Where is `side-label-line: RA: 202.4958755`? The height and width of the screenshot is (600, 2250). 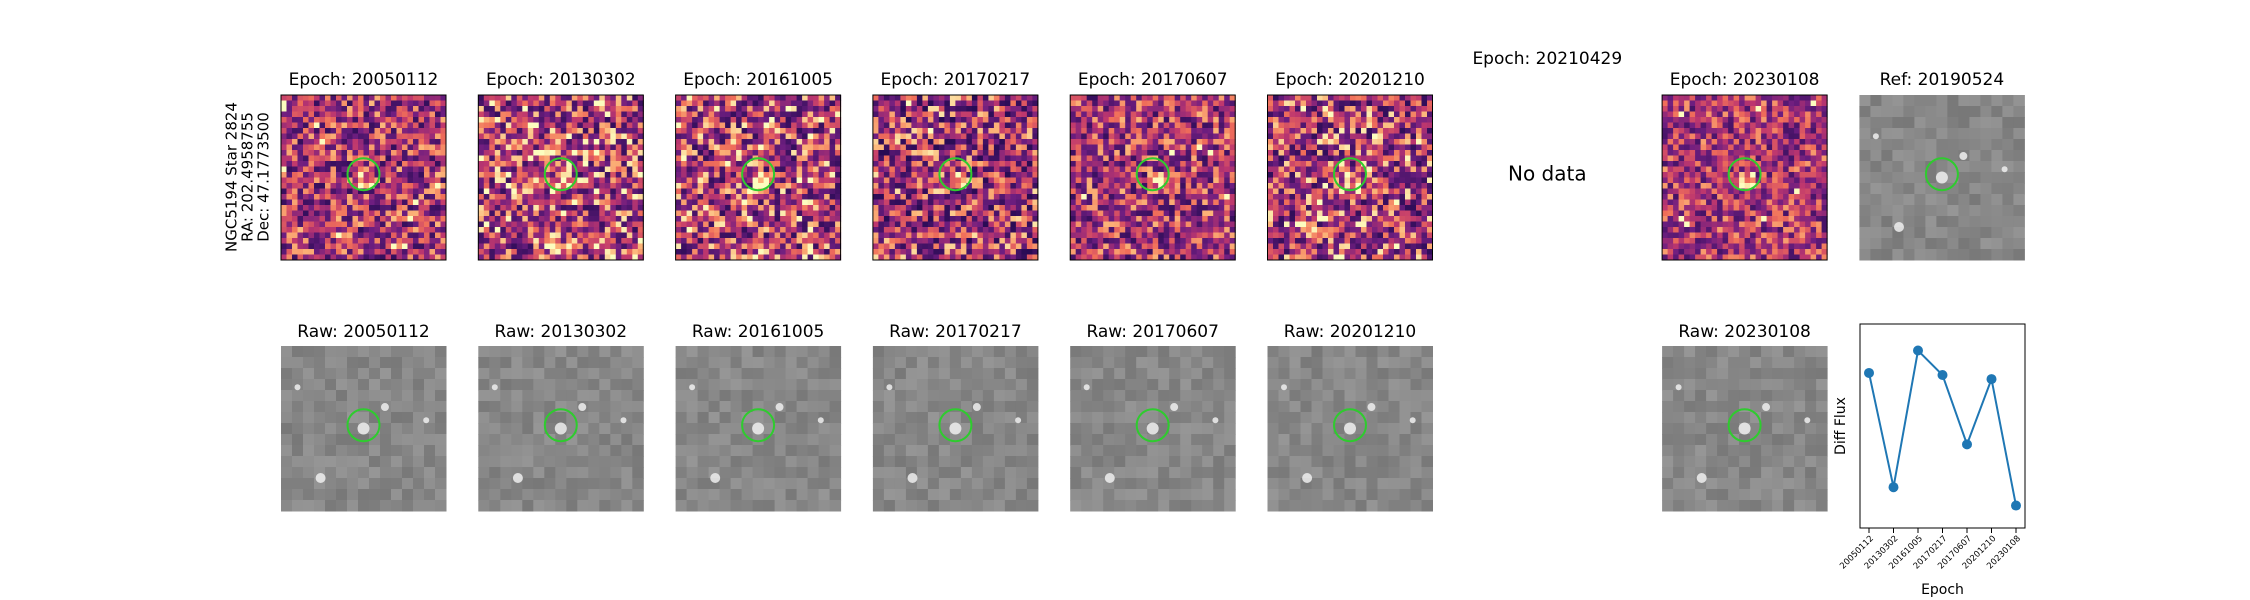
side-label-line: RA: 202.4958755 is located at coordinates (248, 177).